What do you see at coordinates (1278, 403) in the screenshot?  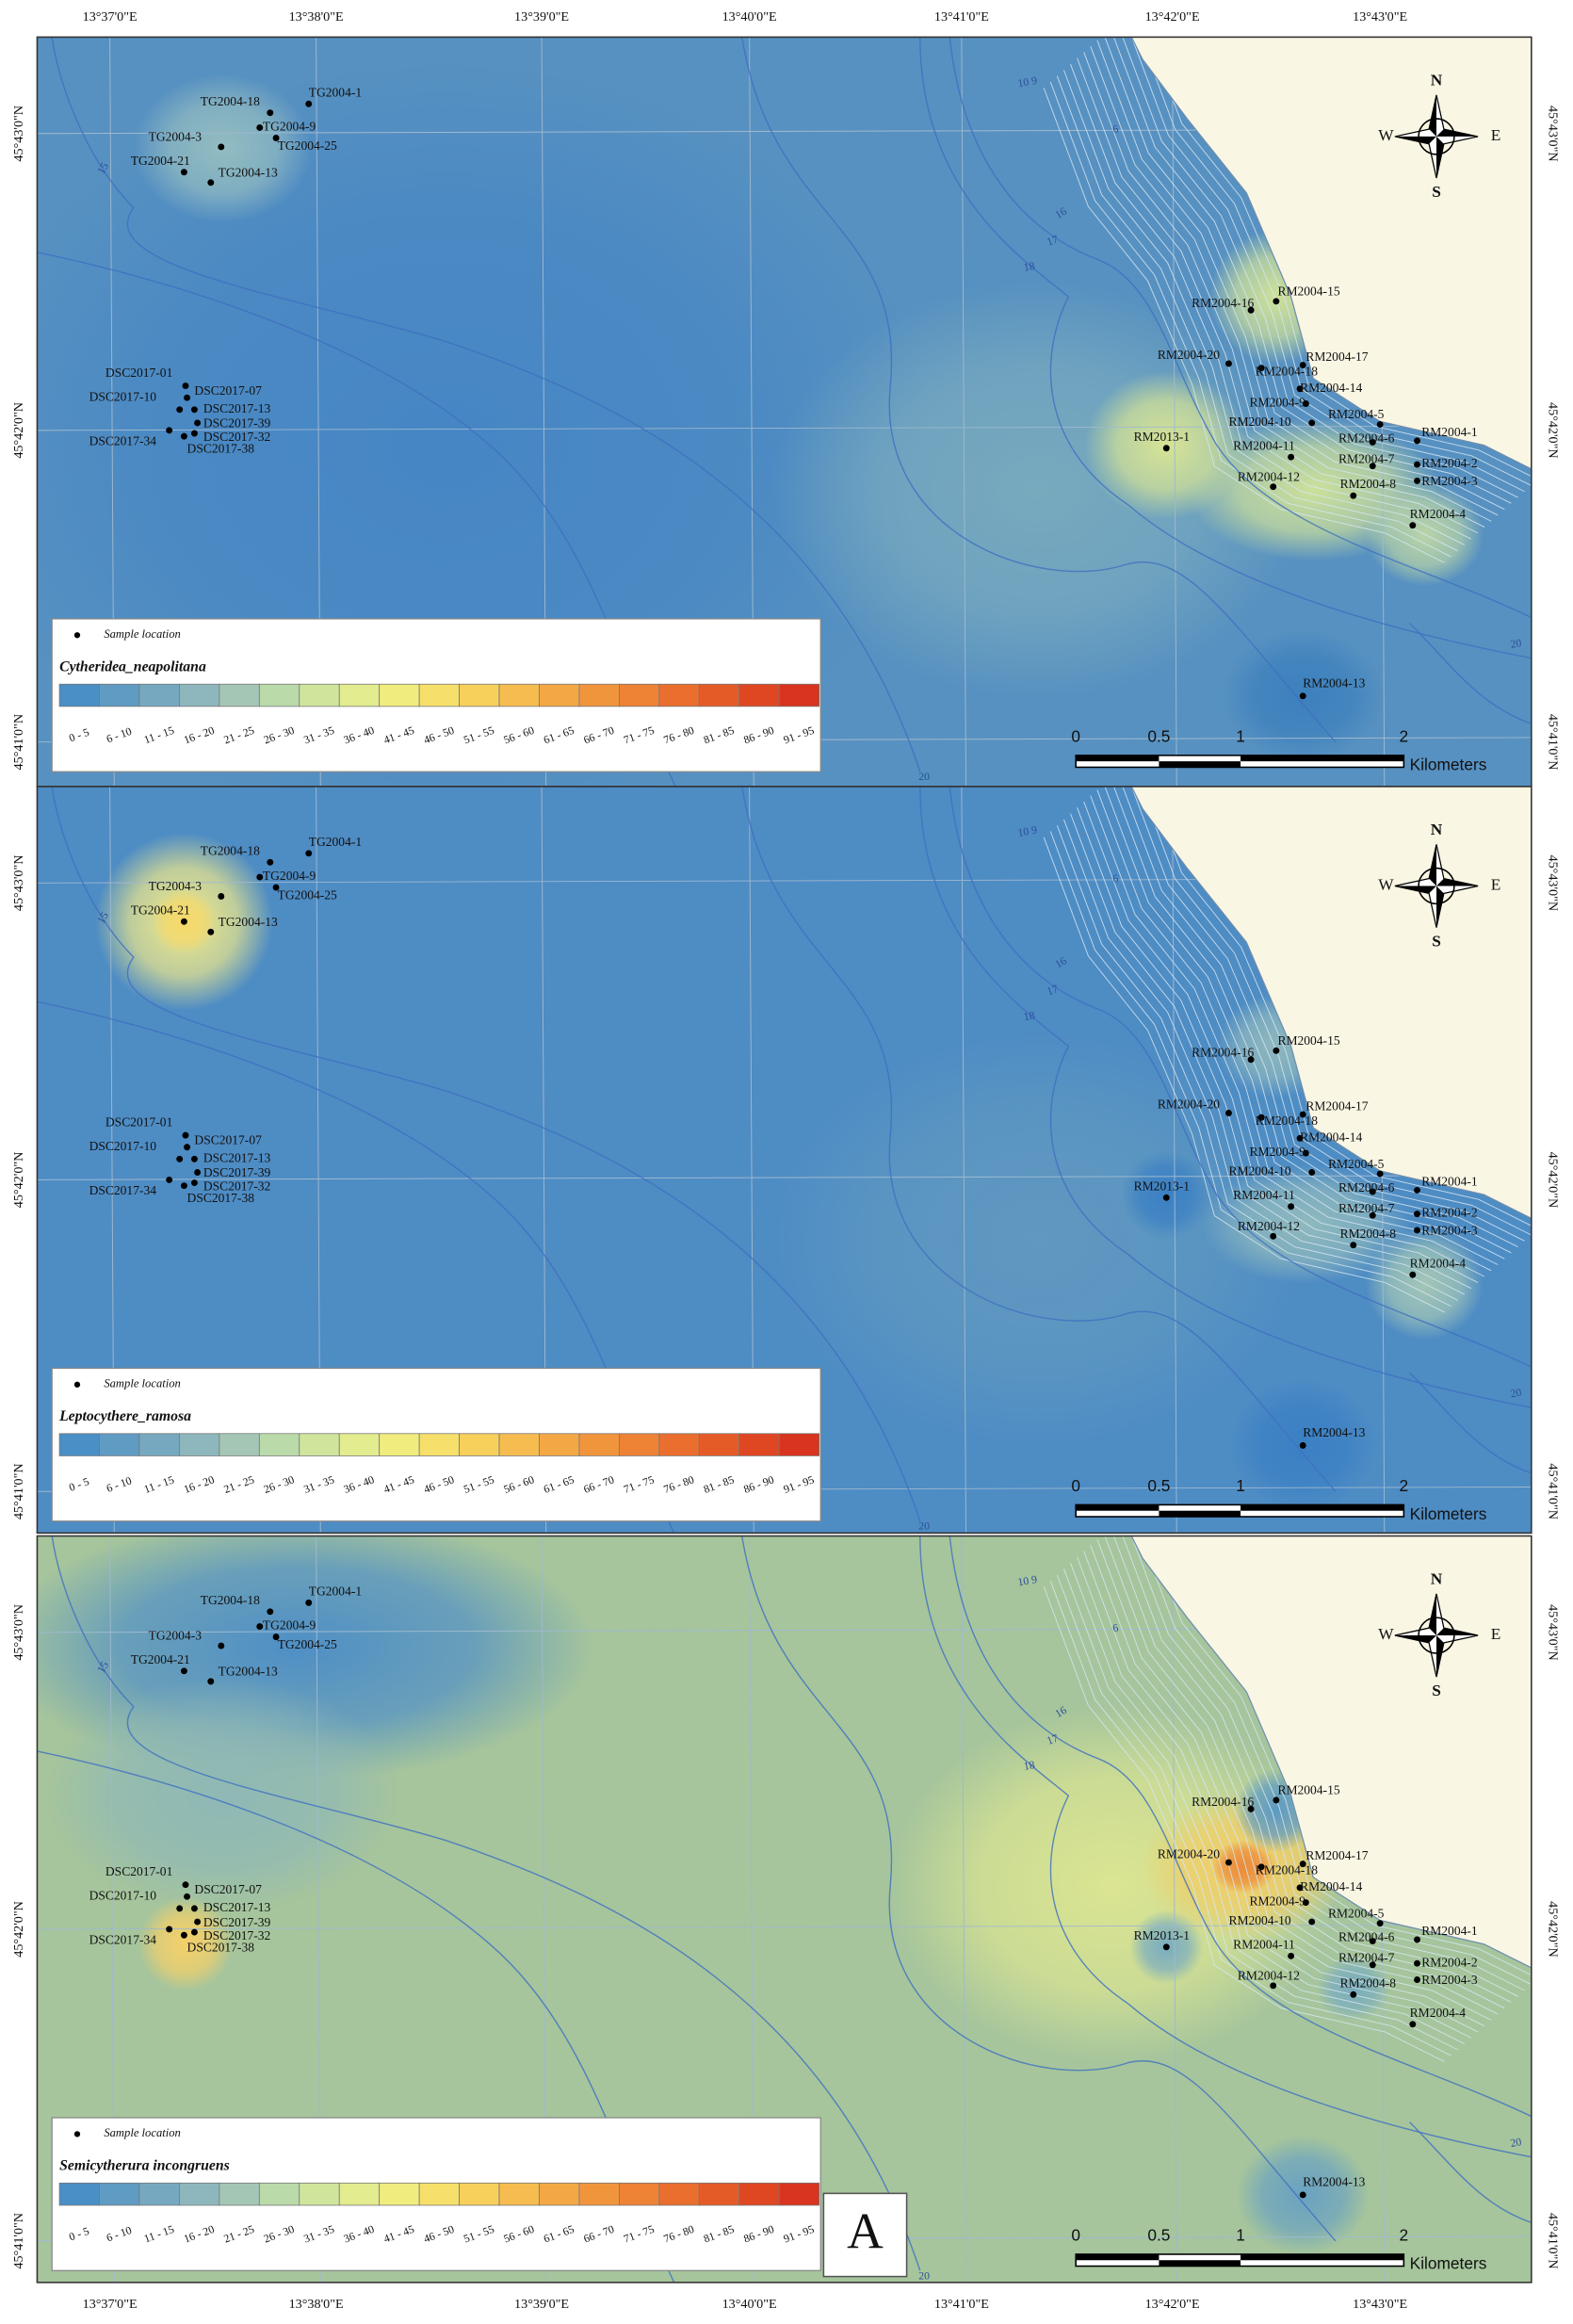 I see `station-label: RM2004-9` at bounding box center [1278, 403].